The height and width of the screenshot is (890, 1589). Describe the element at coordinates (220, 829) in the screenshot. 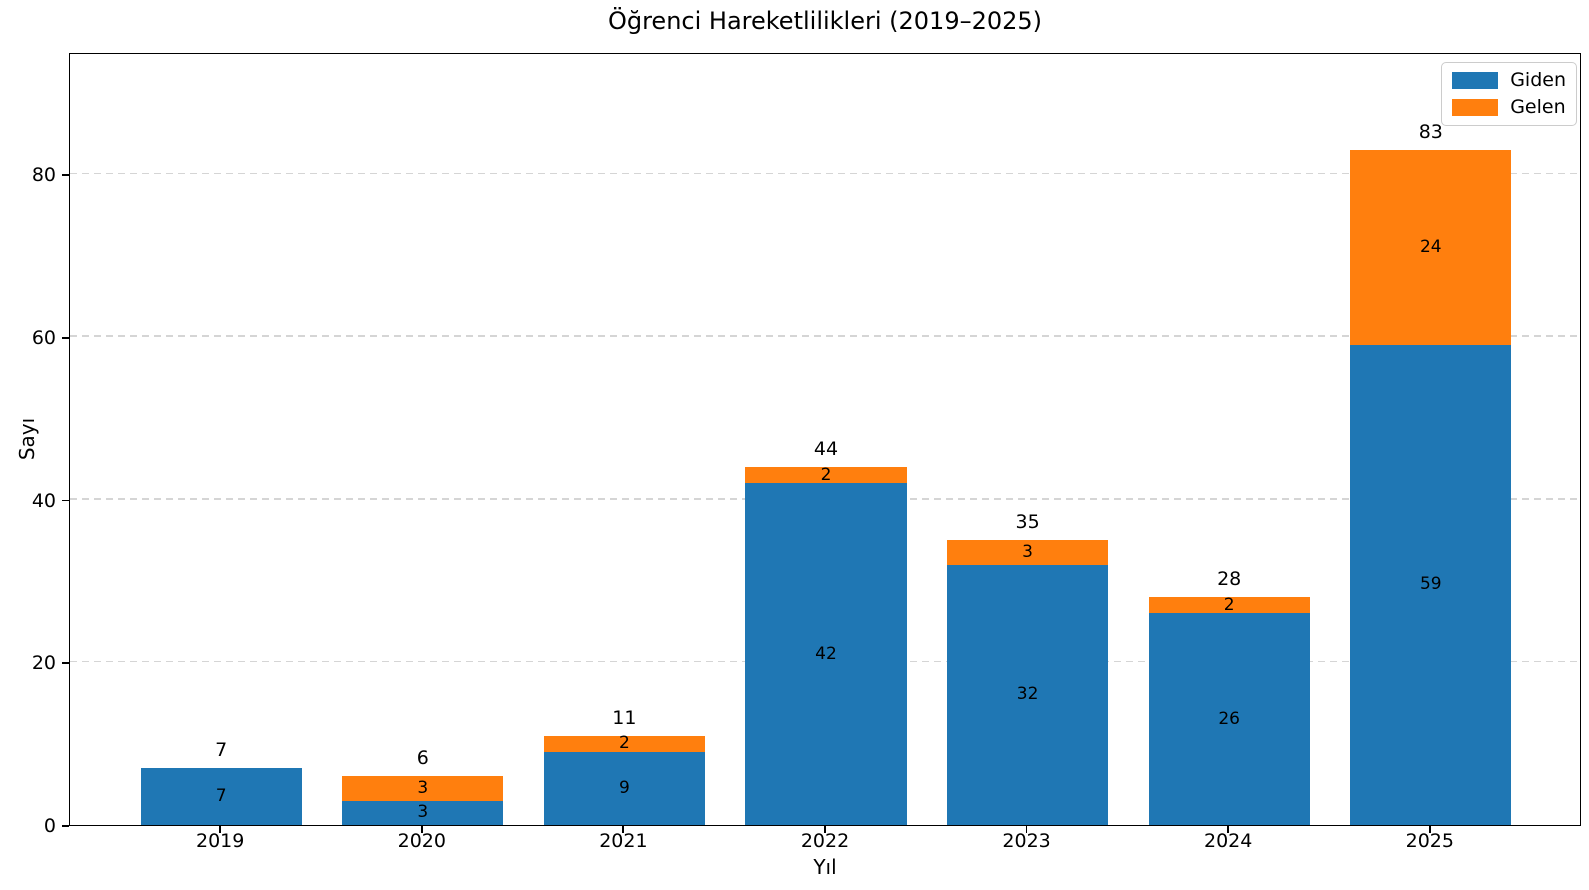

I see `x-tick-mark-2019` at that location.